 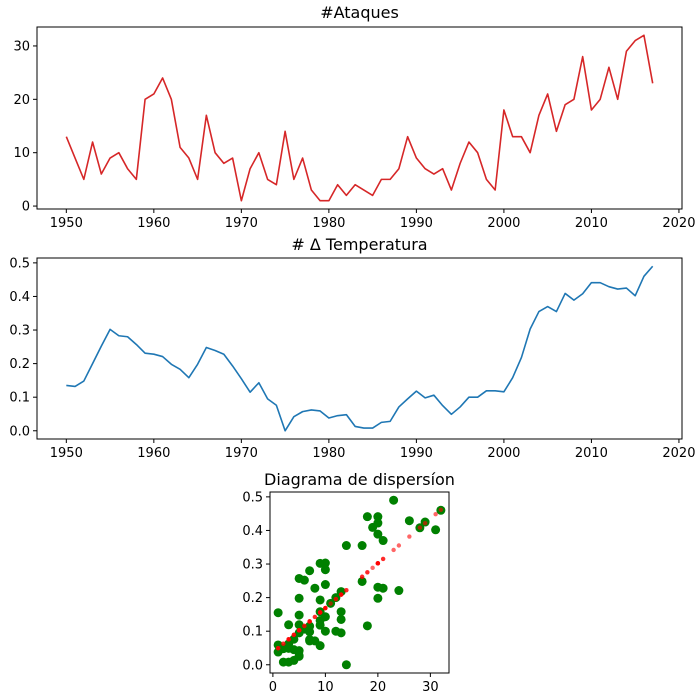 What do you see at coordinates (273, 687) in the screenshot?
I see `x-tick-label: 0` at bounding box center [273, 687].